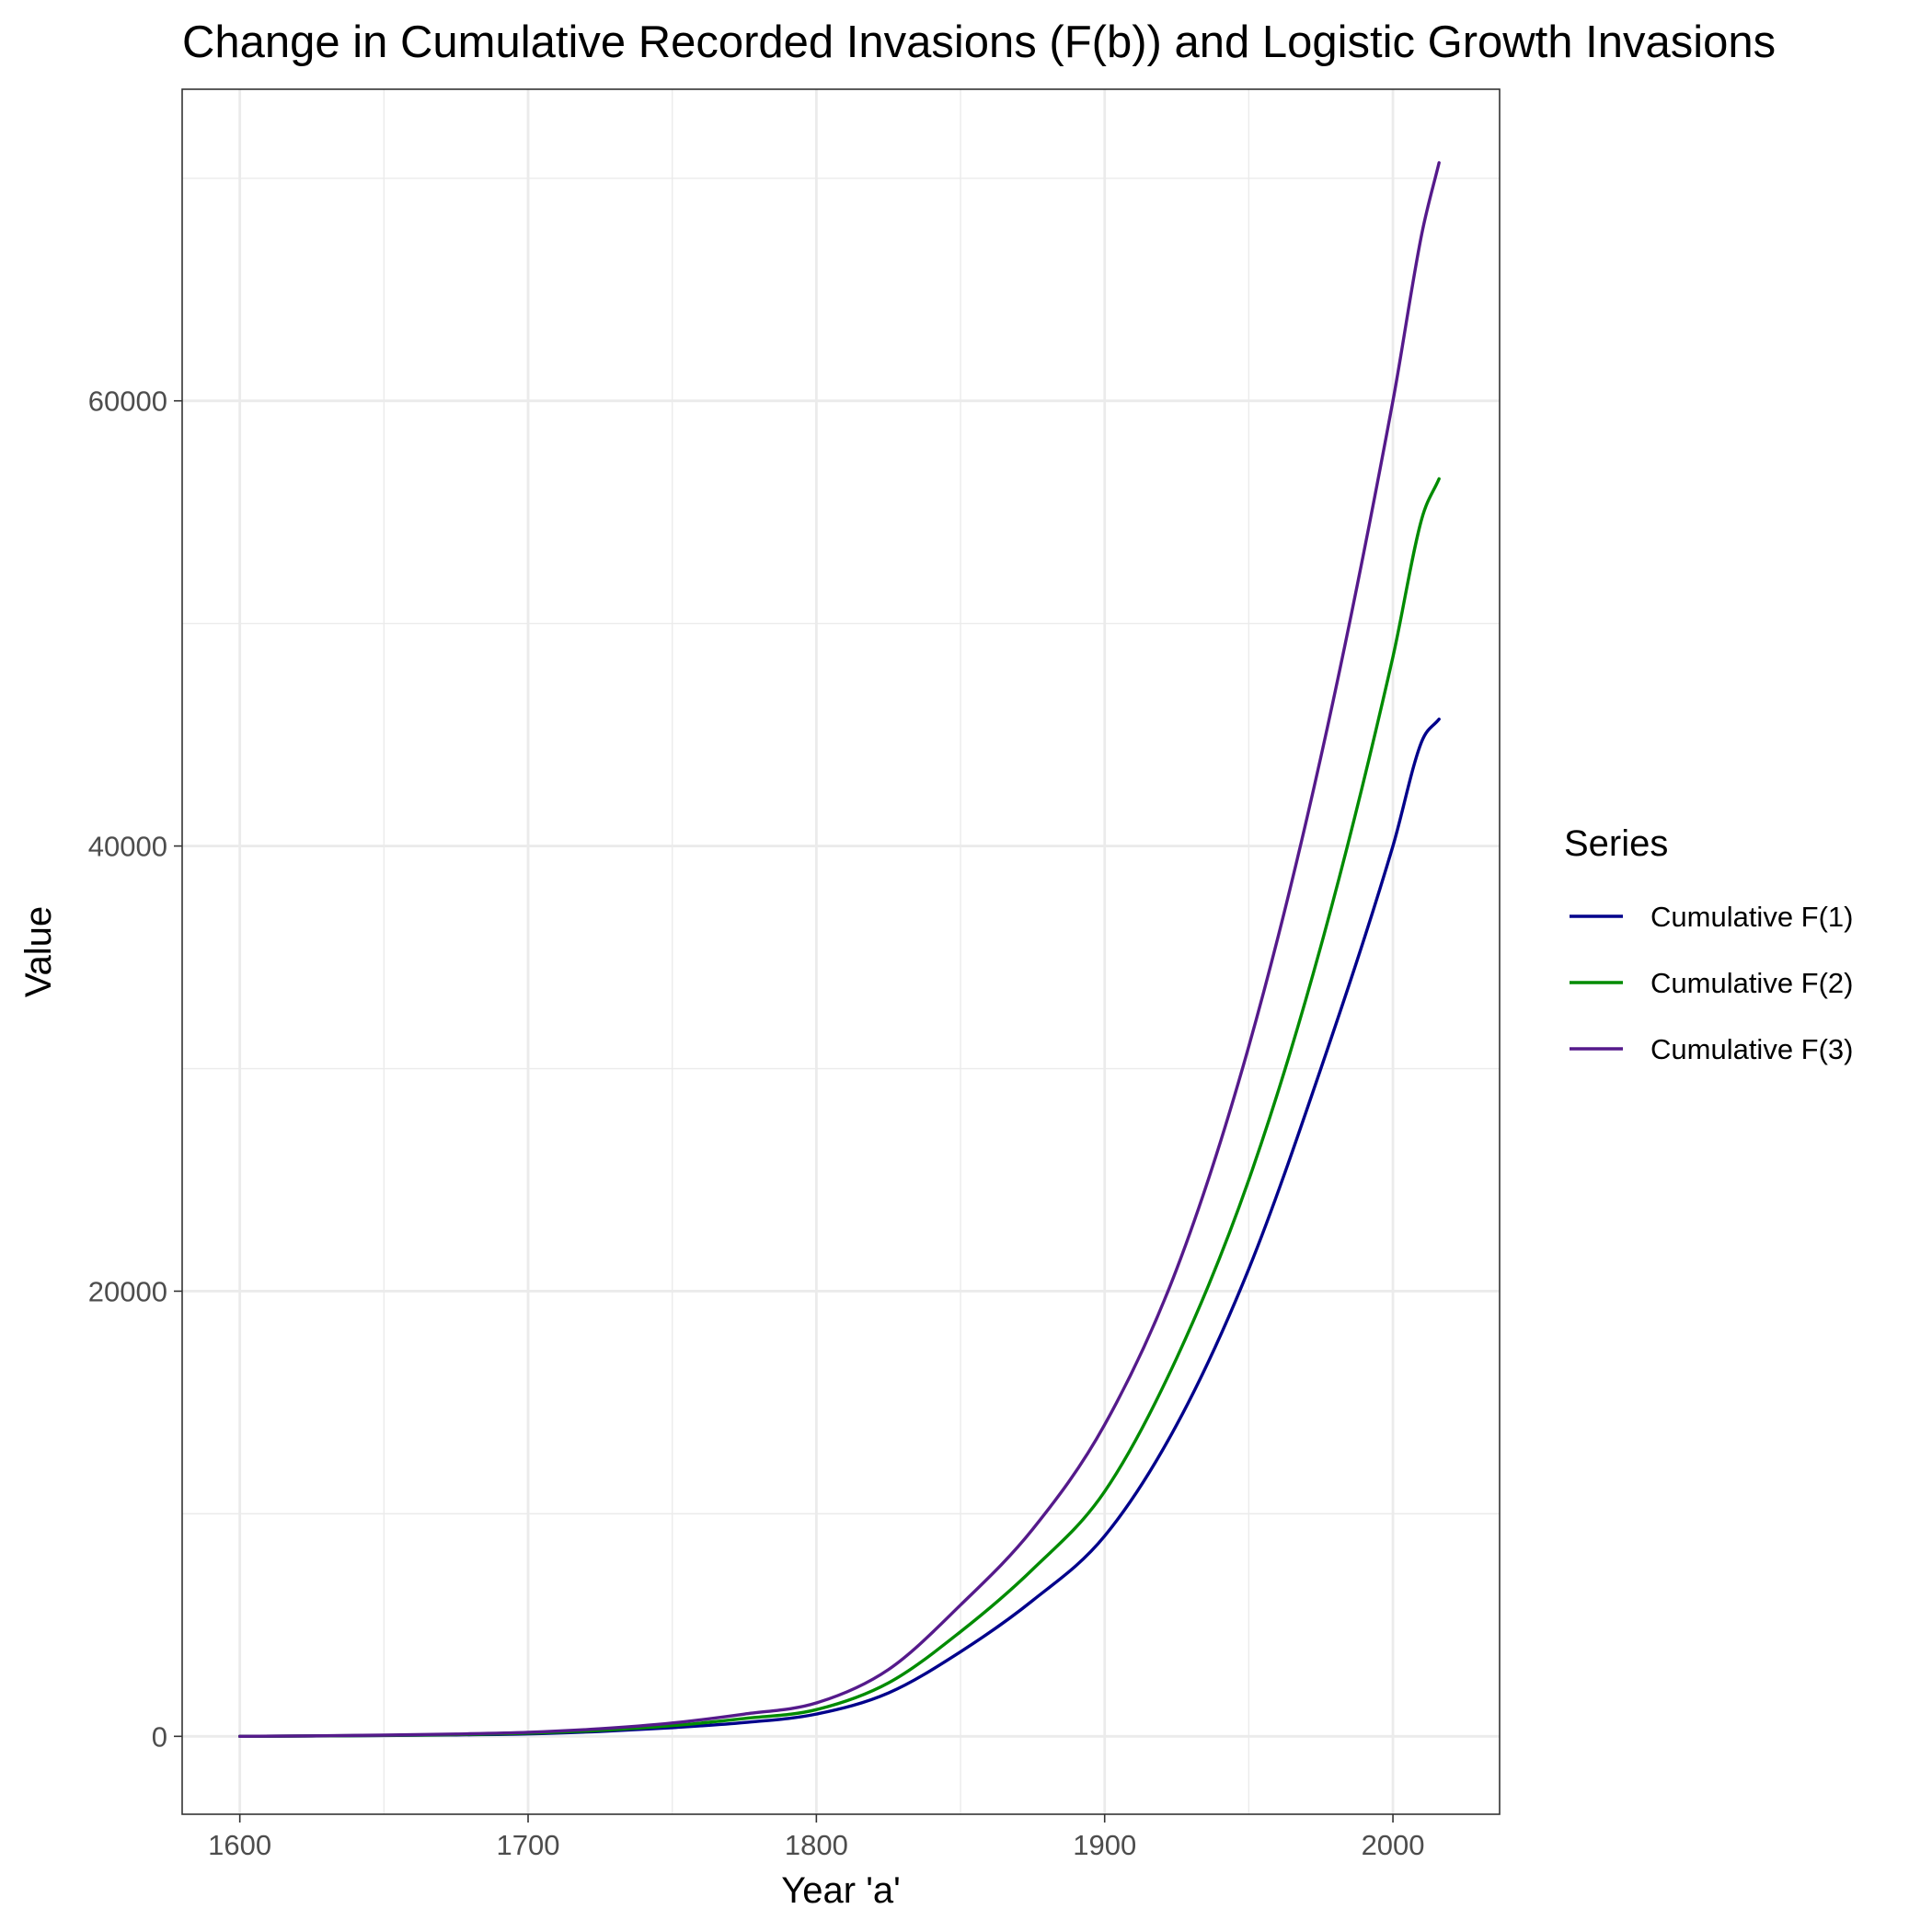 The height and width of the screenshot is (1932, 1932). What do you see at coordinates (240, 1845) in the screenshot?
I see `x-tick-label: 1600` at bounding box center [240, 1845].